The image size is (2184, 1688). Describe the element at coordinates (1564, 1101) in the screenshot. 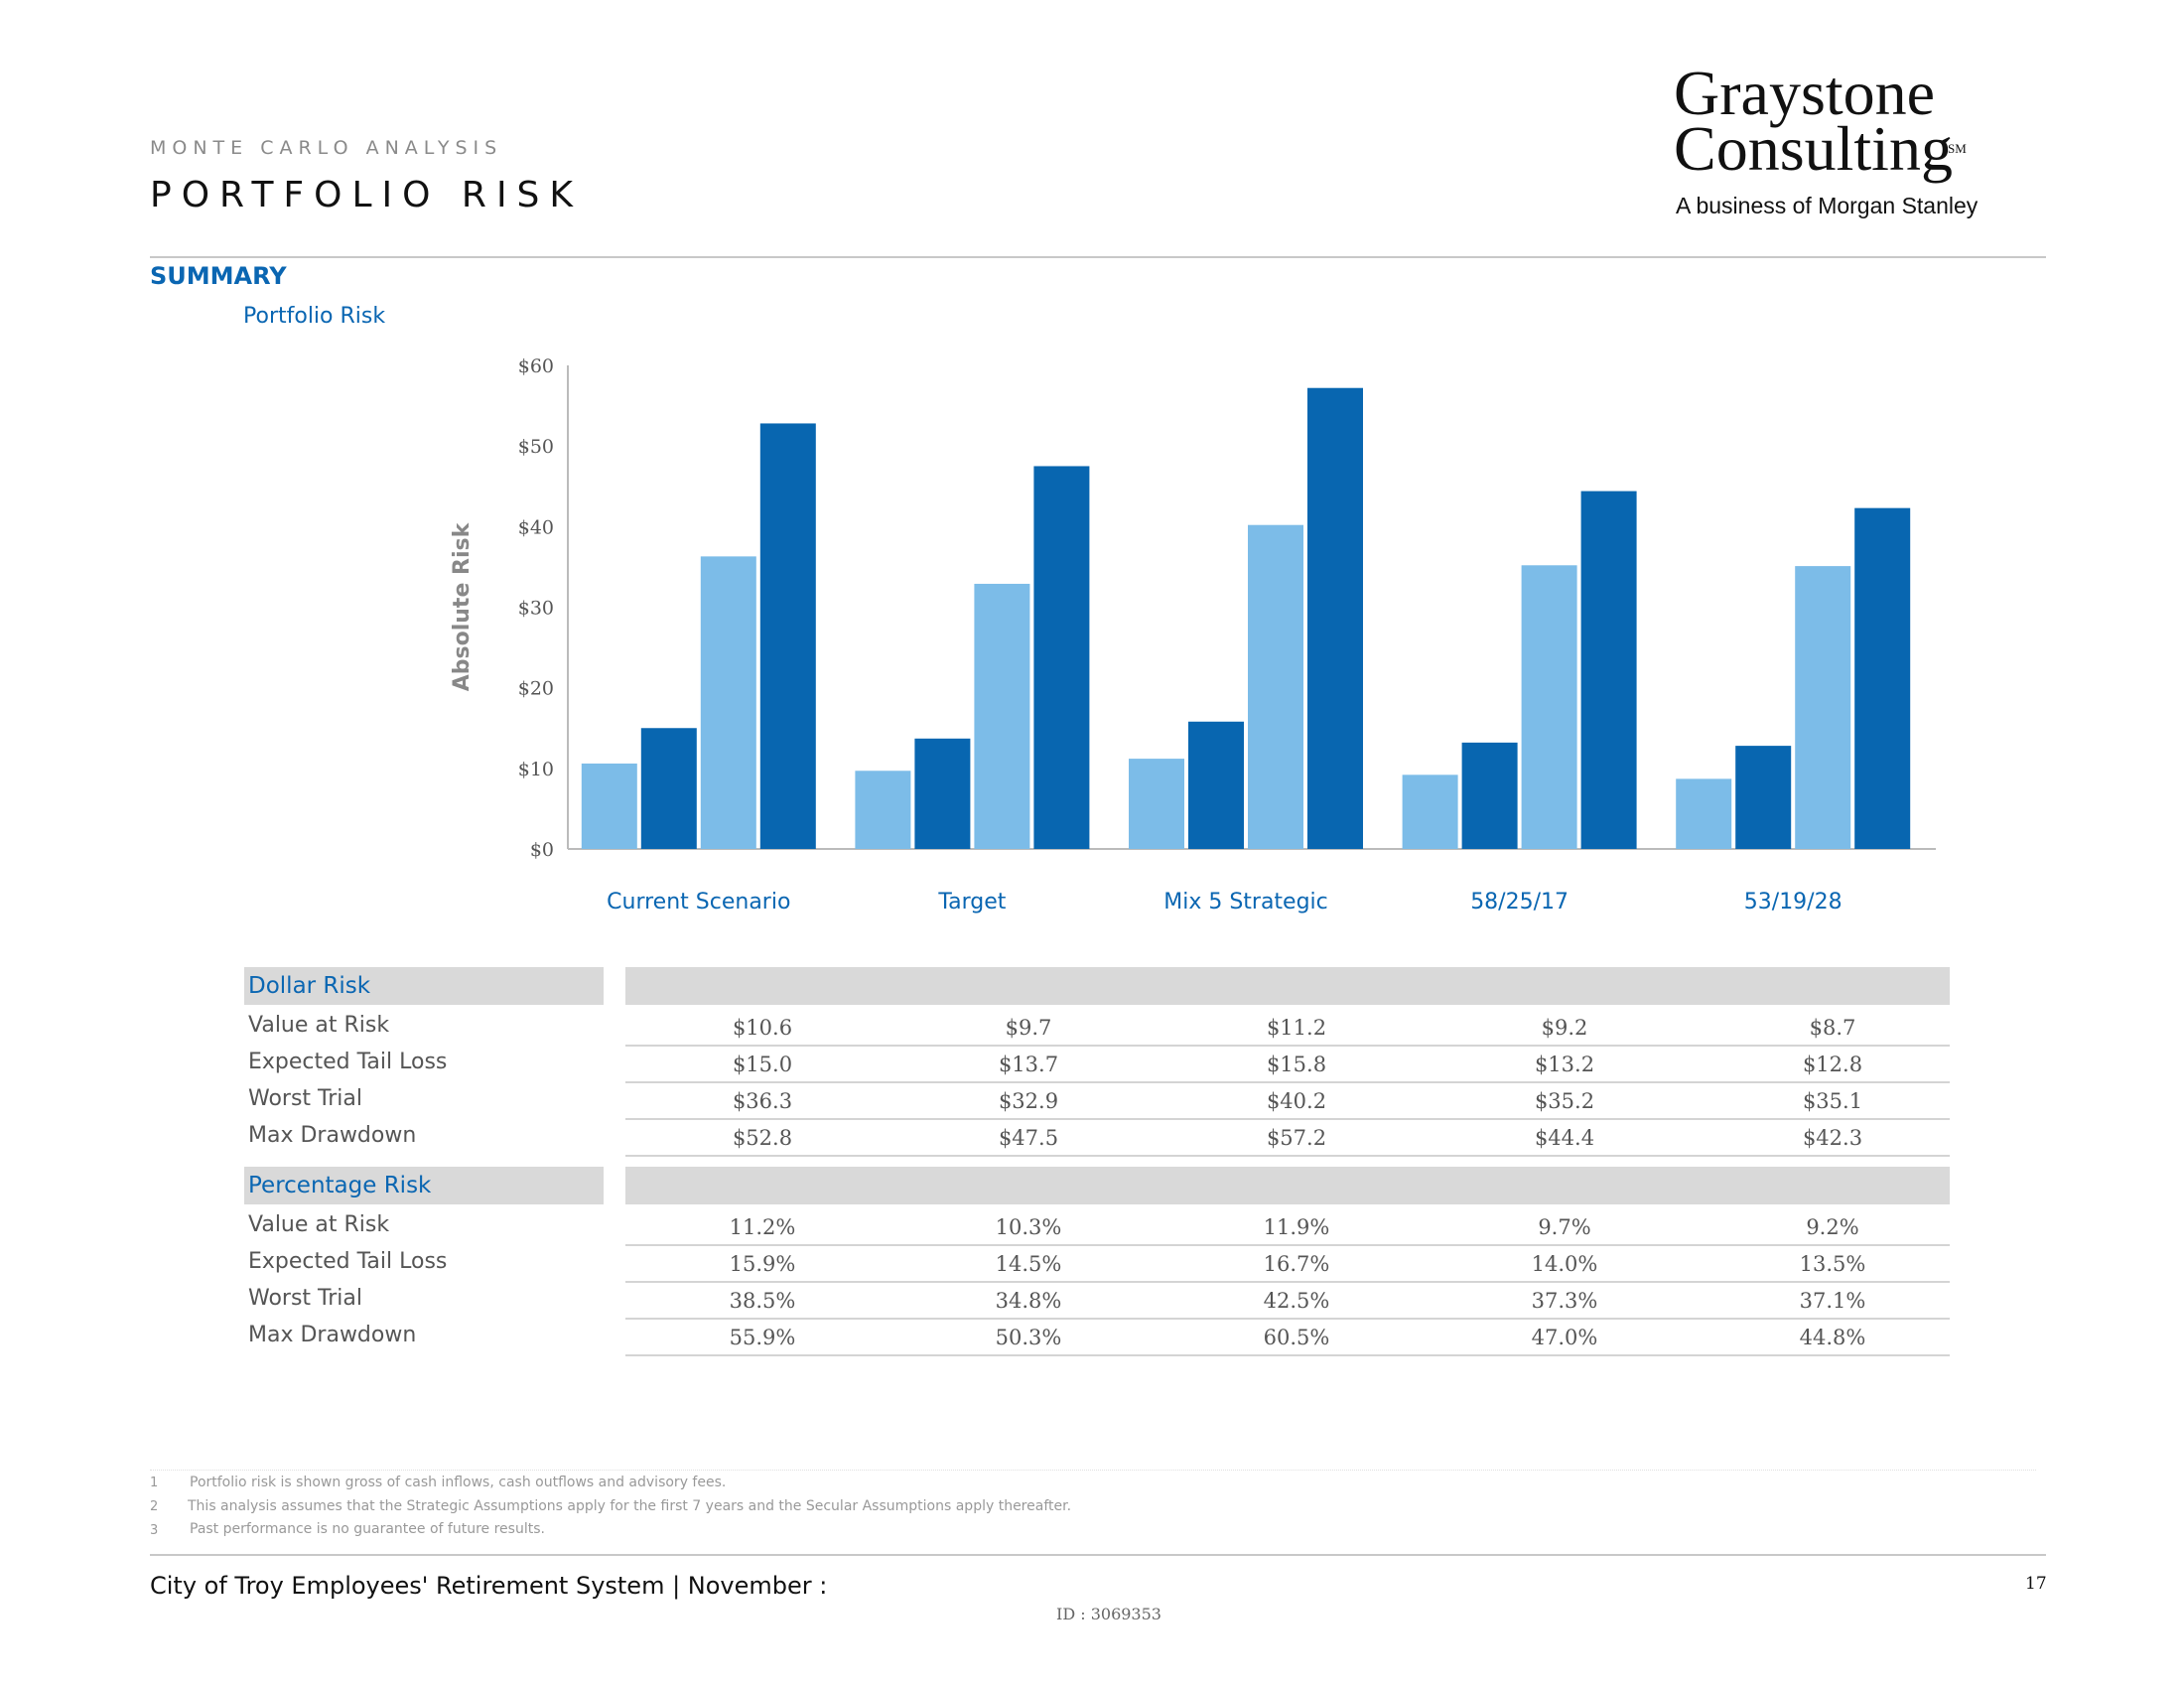

I see `table-cell: $35.2` at that location.